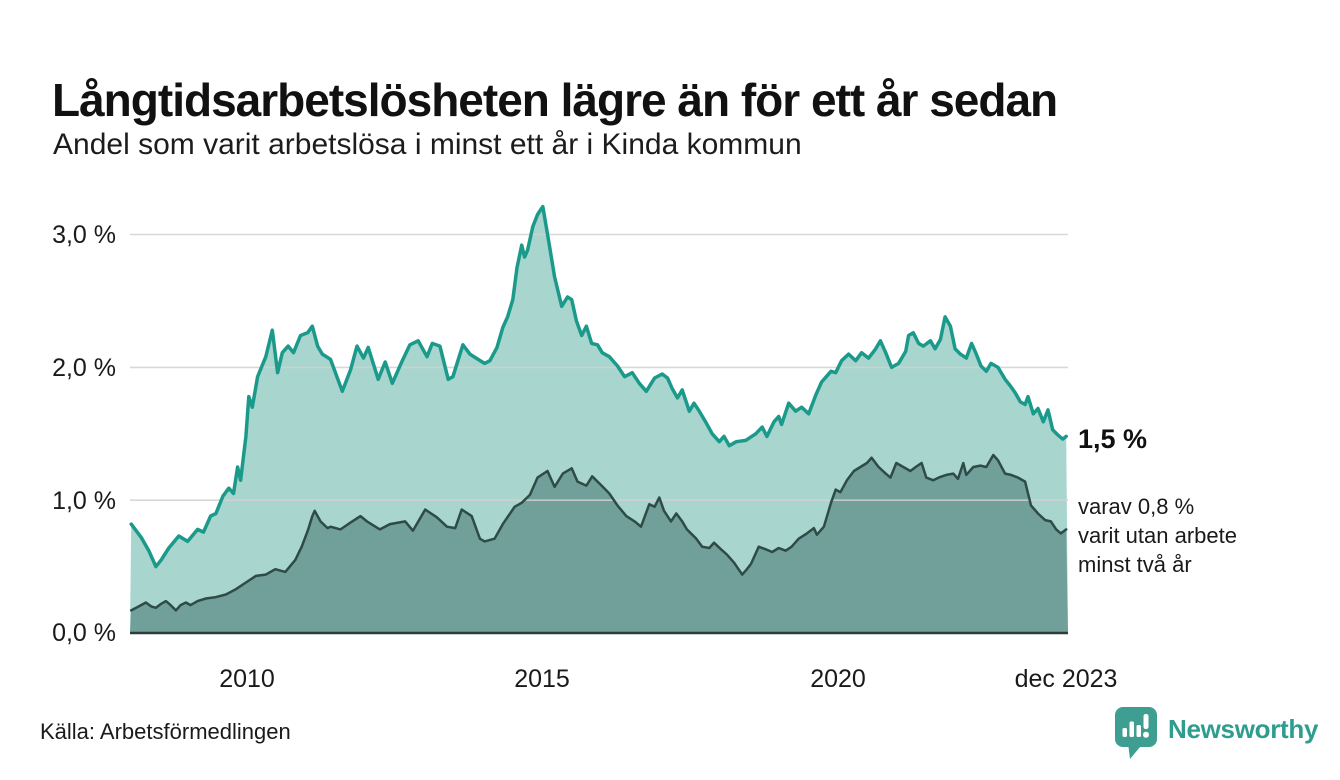  Describe the element at coordinates (84, 368) in the screenshot. I see `y-axis-label-2: 2,0 %` at that location.